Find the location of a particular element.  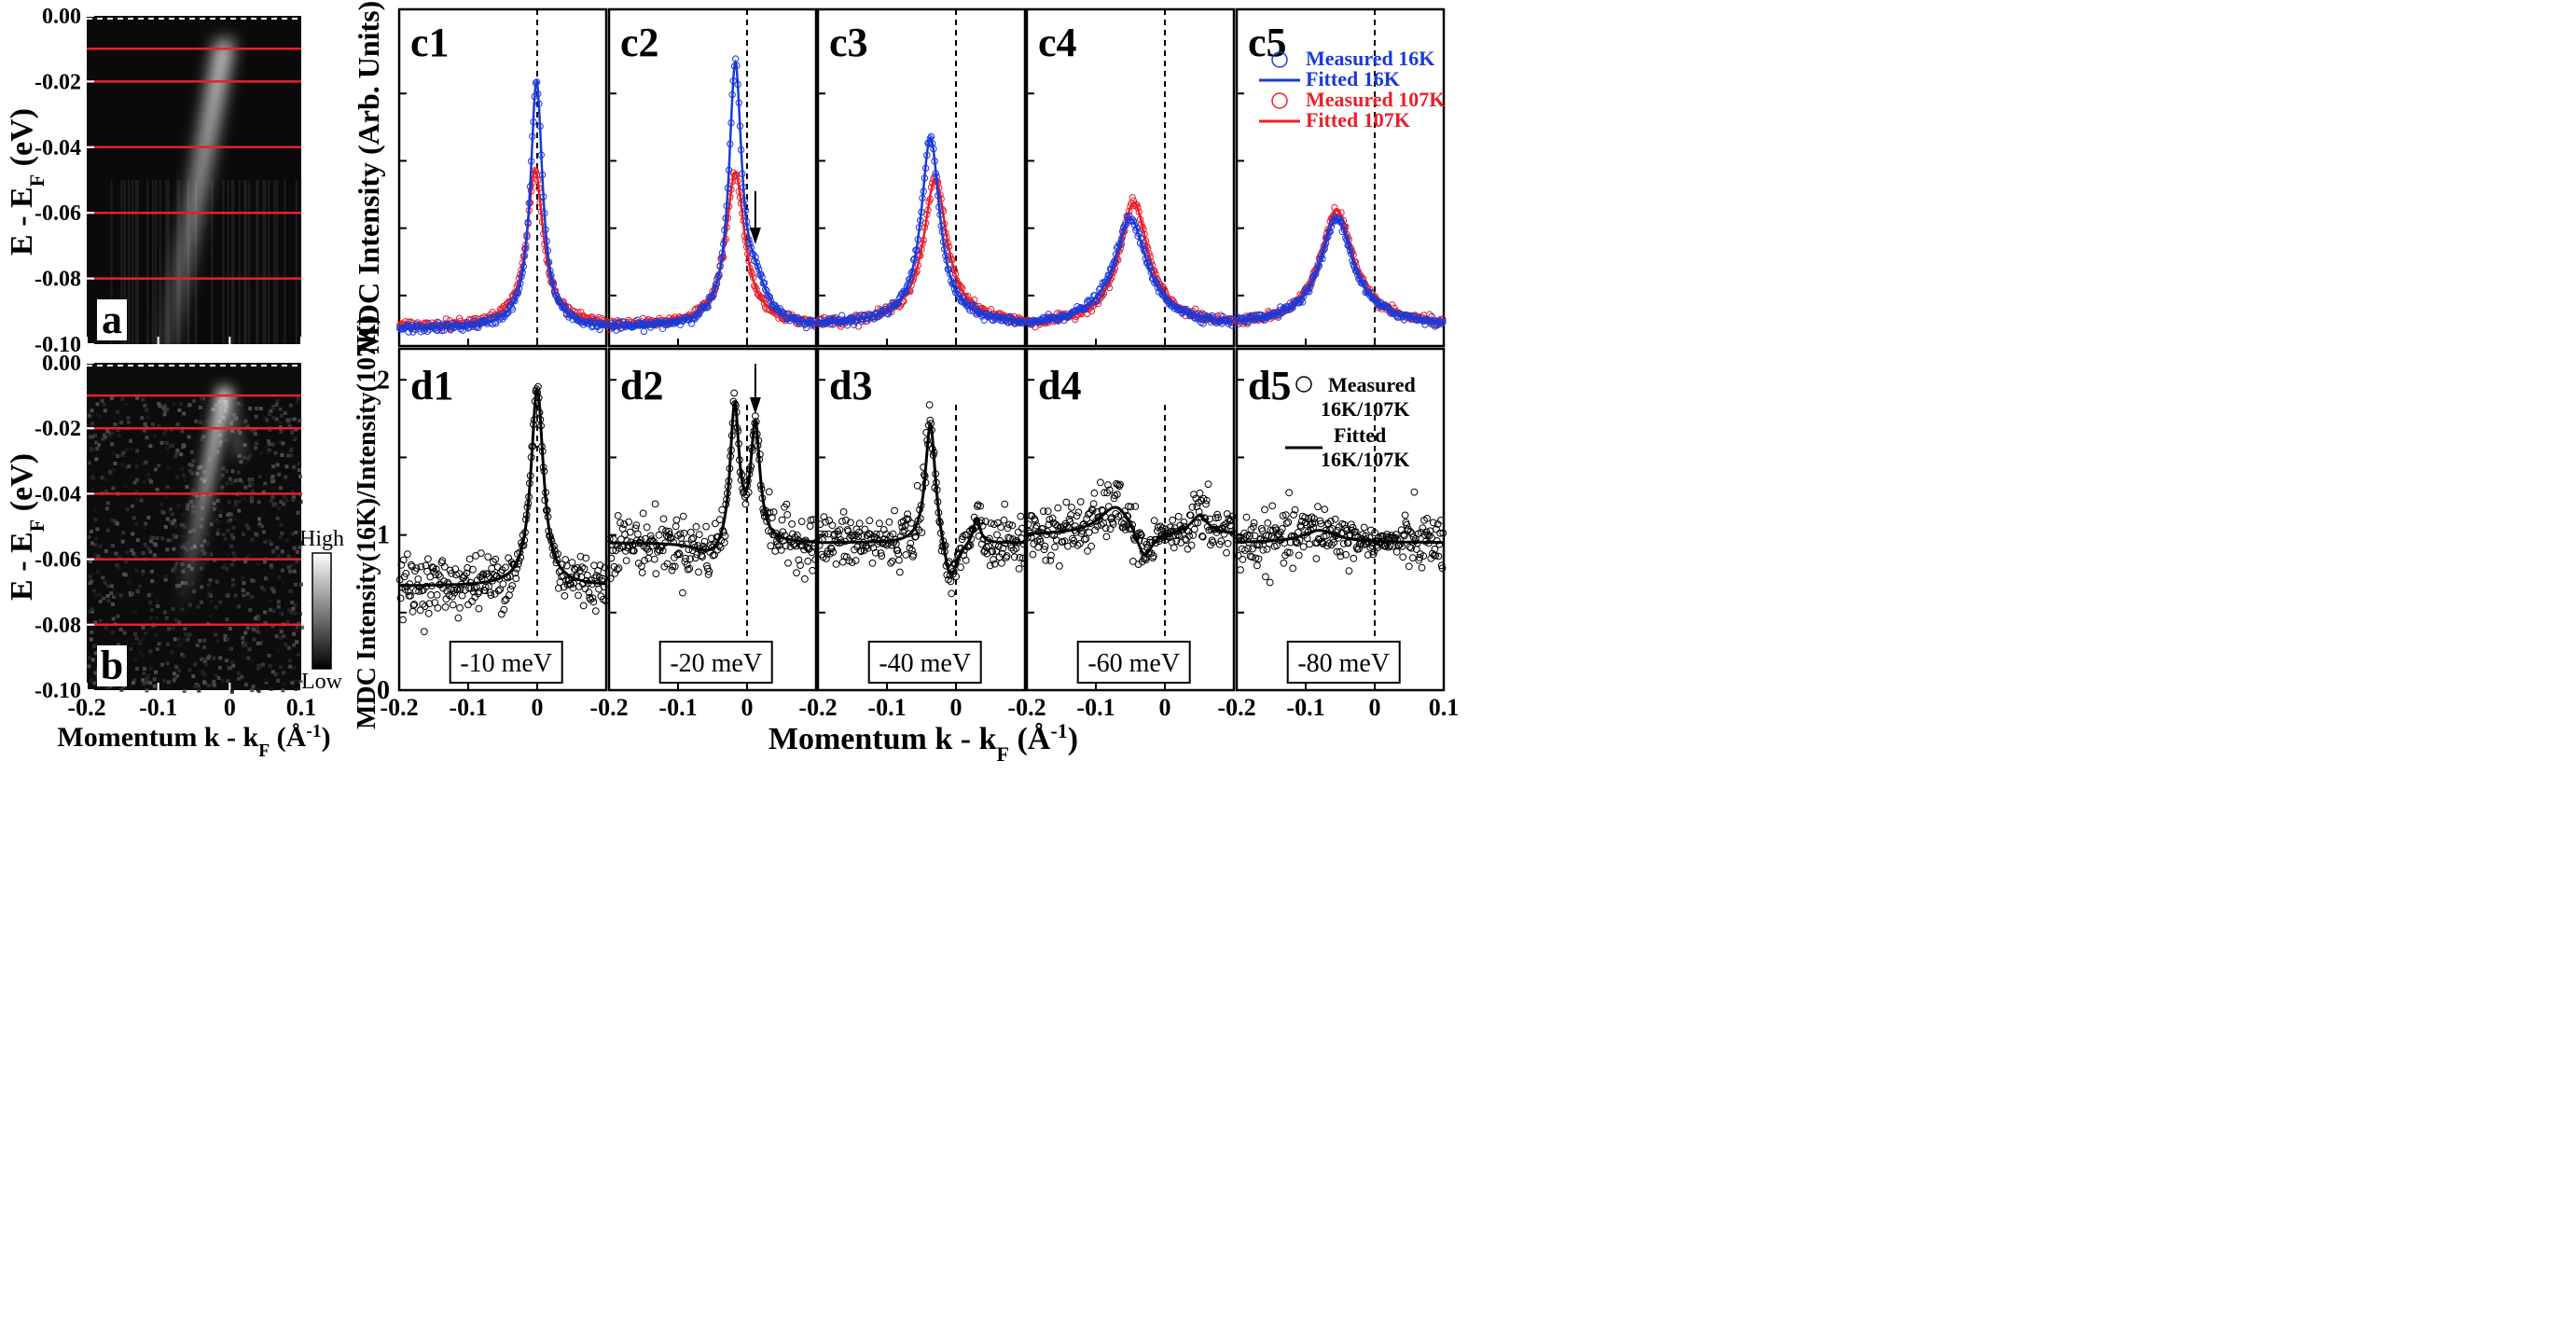

panel-label-box is located at coordinates (112, 666).